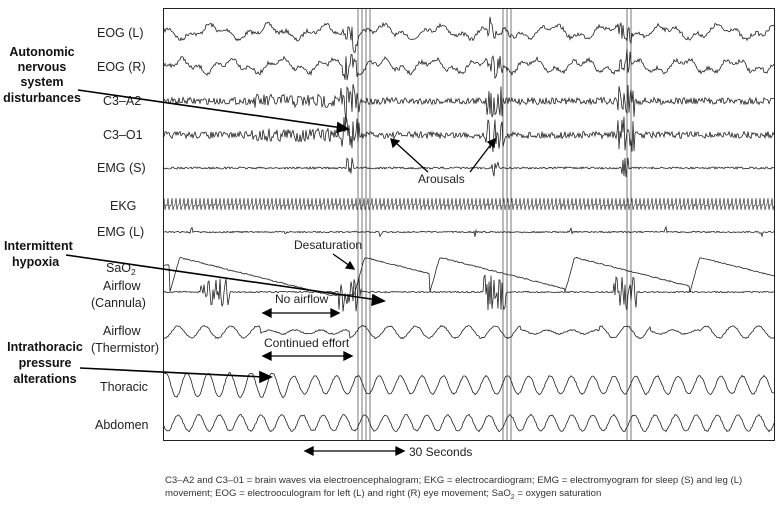  Describe the element at coordinates (307, 356) in the screenshot. I see `continued-effort-span` at that location.